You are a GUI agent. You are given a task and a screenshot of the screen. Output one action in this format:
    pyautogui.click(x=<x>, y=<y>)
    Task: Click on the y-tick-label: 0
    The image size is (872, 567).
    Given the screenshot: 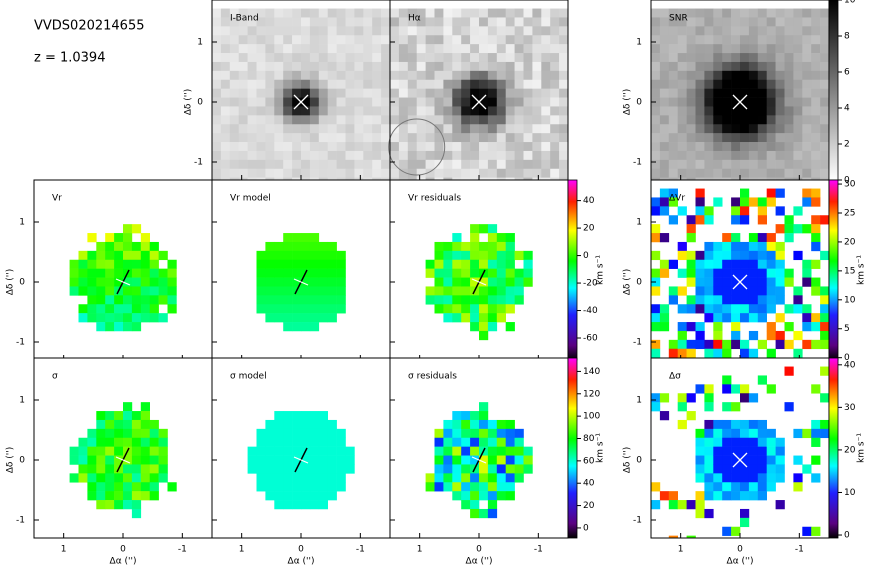 What is the action you would take?
    pyautogui.click(x=22, y=461)
    